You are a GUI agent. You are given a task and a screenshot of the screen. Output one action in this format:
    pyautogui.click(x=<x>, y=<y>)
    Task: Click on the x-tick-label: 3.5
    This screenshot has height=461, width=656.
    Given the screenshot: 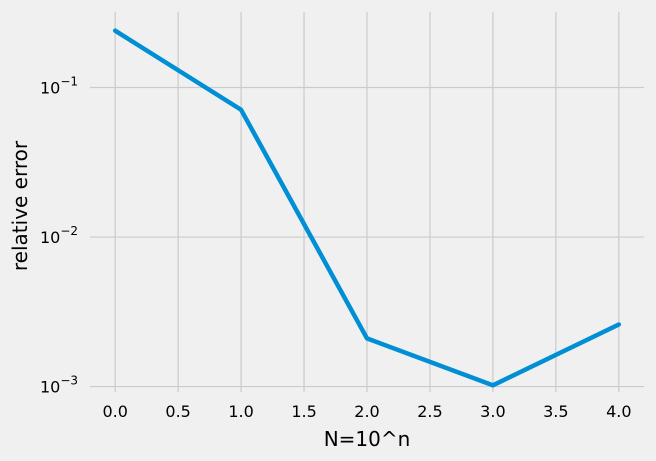 What is the action you would take?
    pyautogui.click(x=555, y=411)
    